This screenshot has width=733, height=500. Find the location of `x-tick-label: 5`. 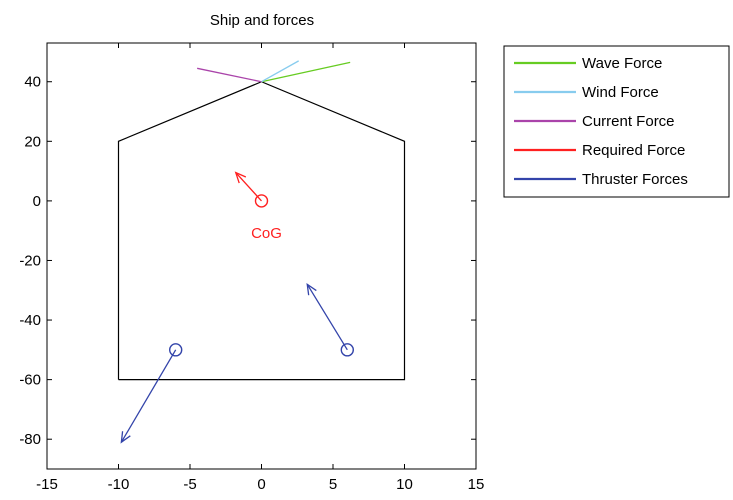

x-tick-label: 5 is located at coordinates (333, 484).